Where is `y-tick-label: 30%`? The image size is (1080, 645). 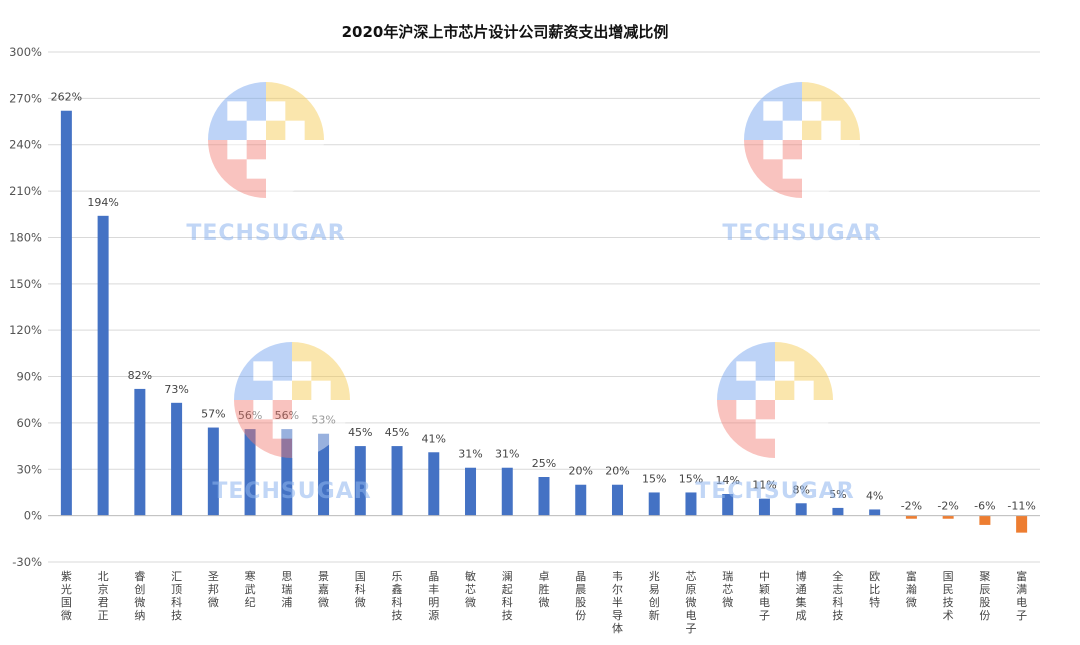 y-tick-label: 30% is located at coordinates (29, 469).